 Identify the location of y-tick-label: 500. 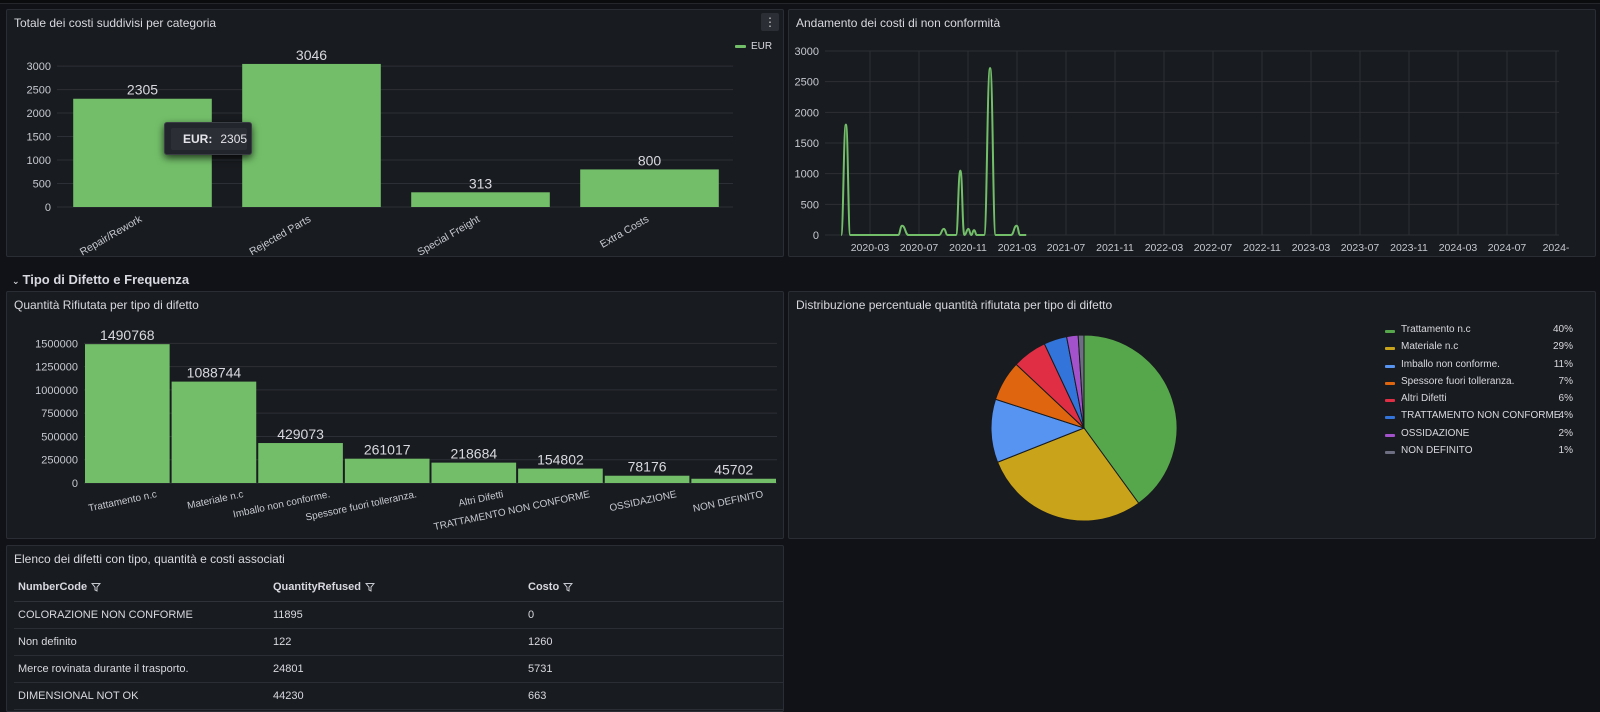
(42, 185).